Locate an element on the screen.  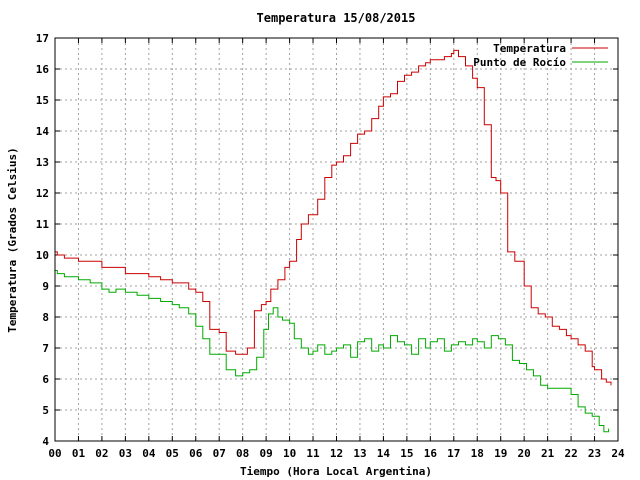
x-tick-label: 09 is located at coordinates (266, 453).